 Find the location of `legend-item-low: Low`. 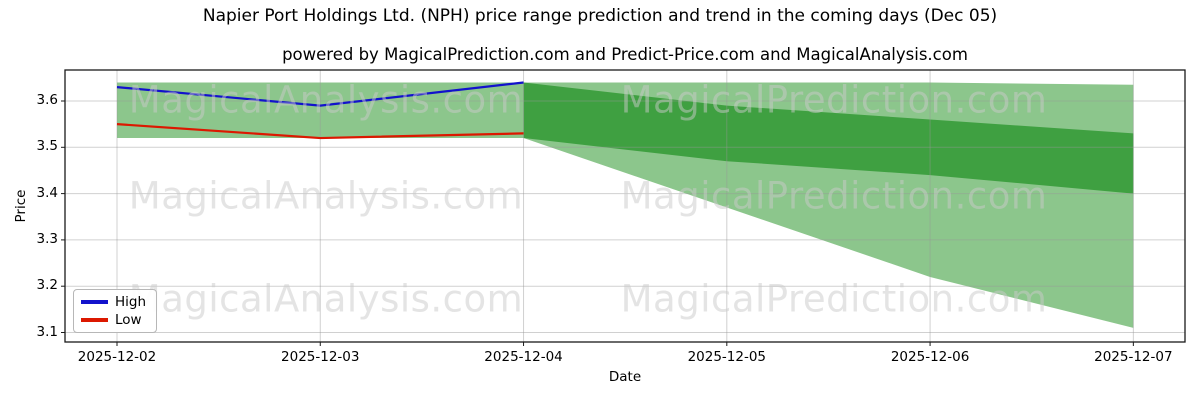

legend-item-low: Low is located at coordinates (115, 320).